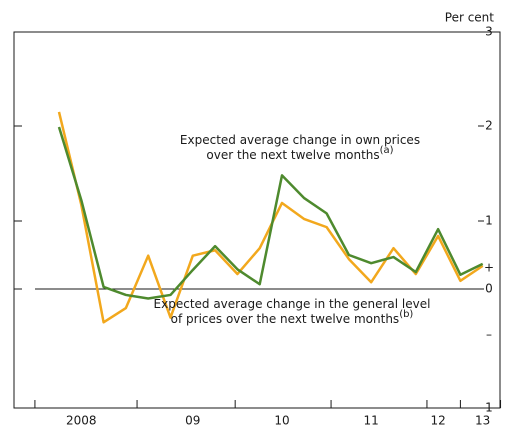  What do you see at coordinates (406, 314) in the screenshot?
I see `annotation-note: (b)` at bounding box center [406, 314].